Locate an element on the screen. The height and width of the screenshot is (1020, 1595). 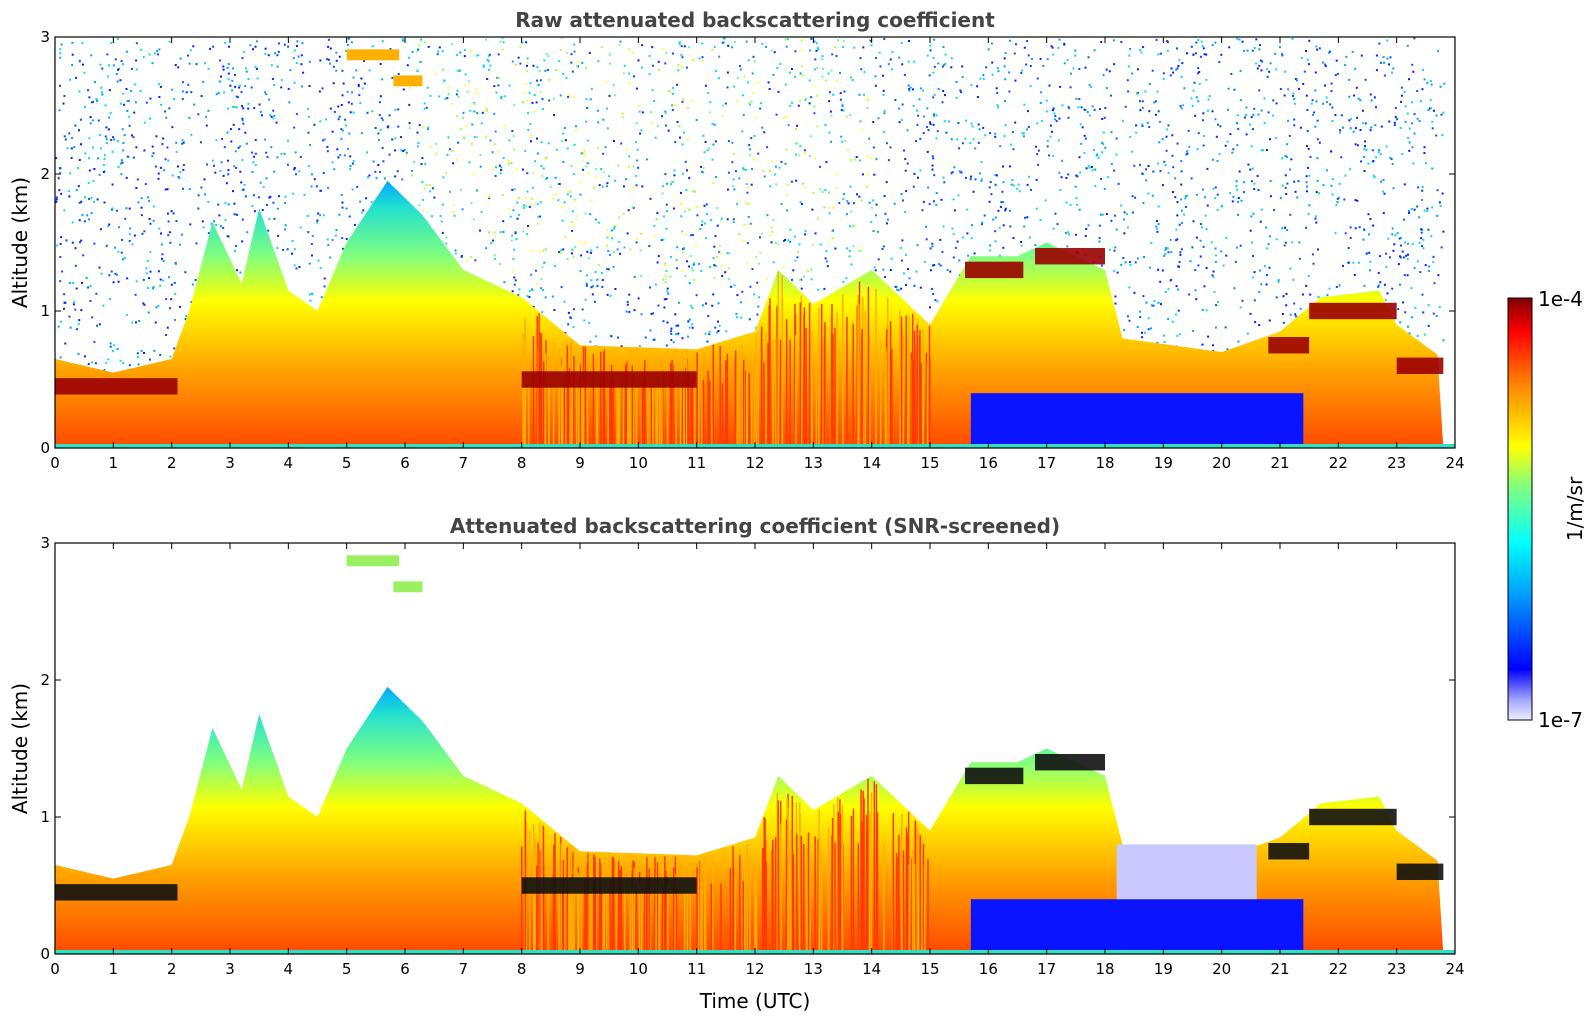
cloud-layer is located at coordinates (994, 270).